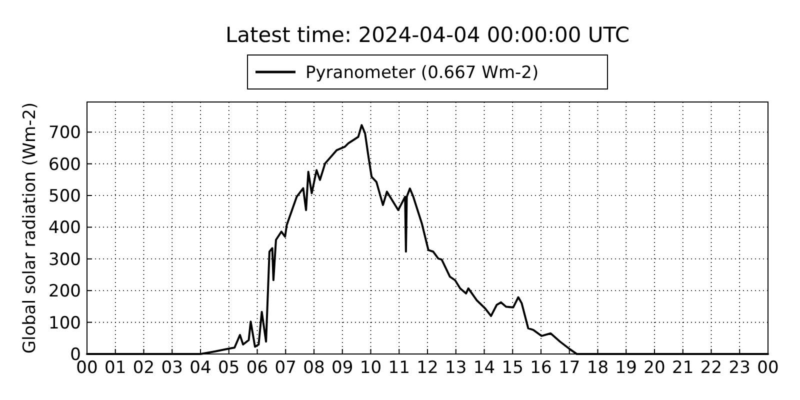 The width and height of the screenshot is (800, 400). I want to click on x-tick-label: 02, so click(143, 368).